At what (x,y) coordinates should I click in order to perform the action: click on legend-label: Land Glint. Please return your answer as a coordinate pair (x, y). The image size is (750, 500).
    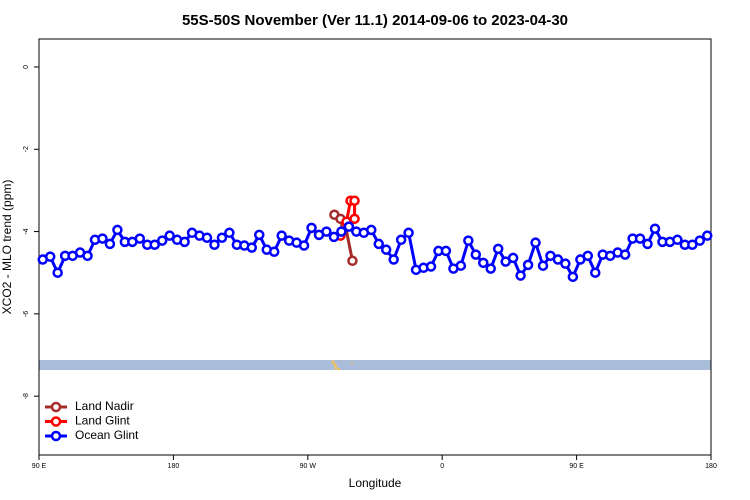
    Looking at the image, I should click on (102, 421).